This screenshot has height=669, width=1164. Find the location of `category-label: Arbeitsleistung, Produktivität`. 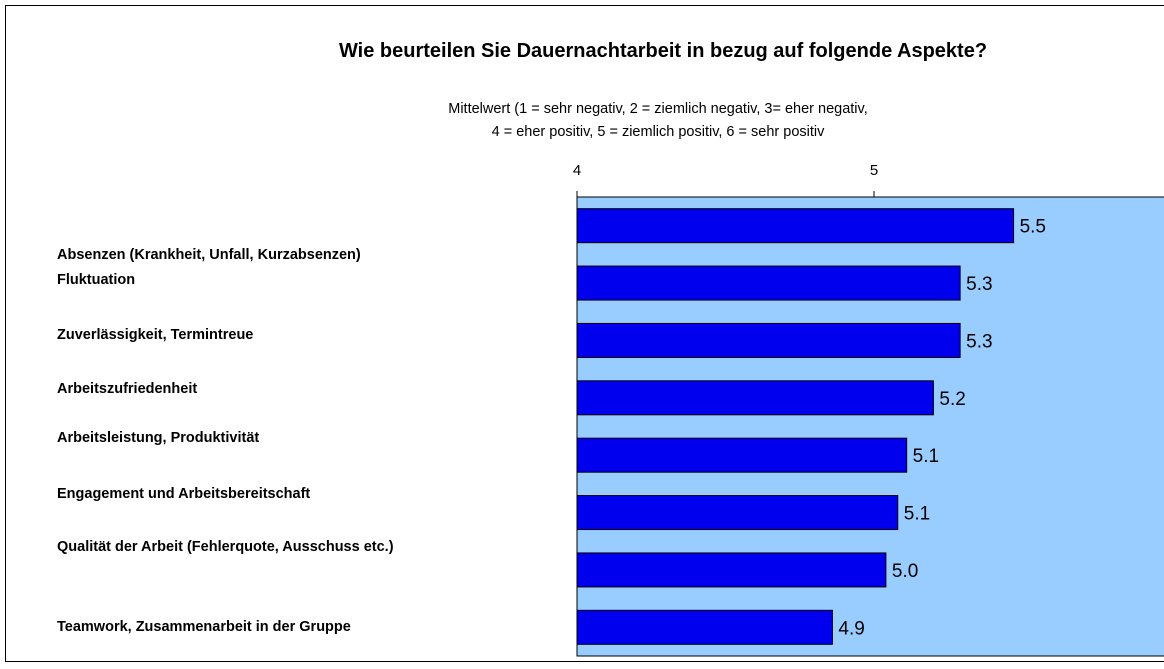

category-label: Arbeitsleistung, Produktivität is located at coordinates (158, 438).